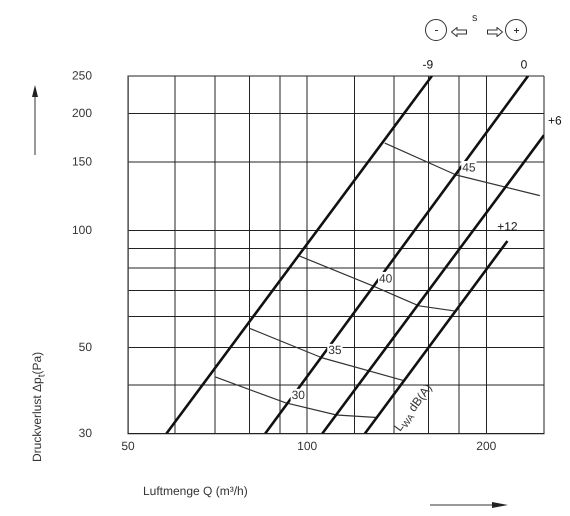  I want to click on x-tick-label: 200, so click(486, 446).